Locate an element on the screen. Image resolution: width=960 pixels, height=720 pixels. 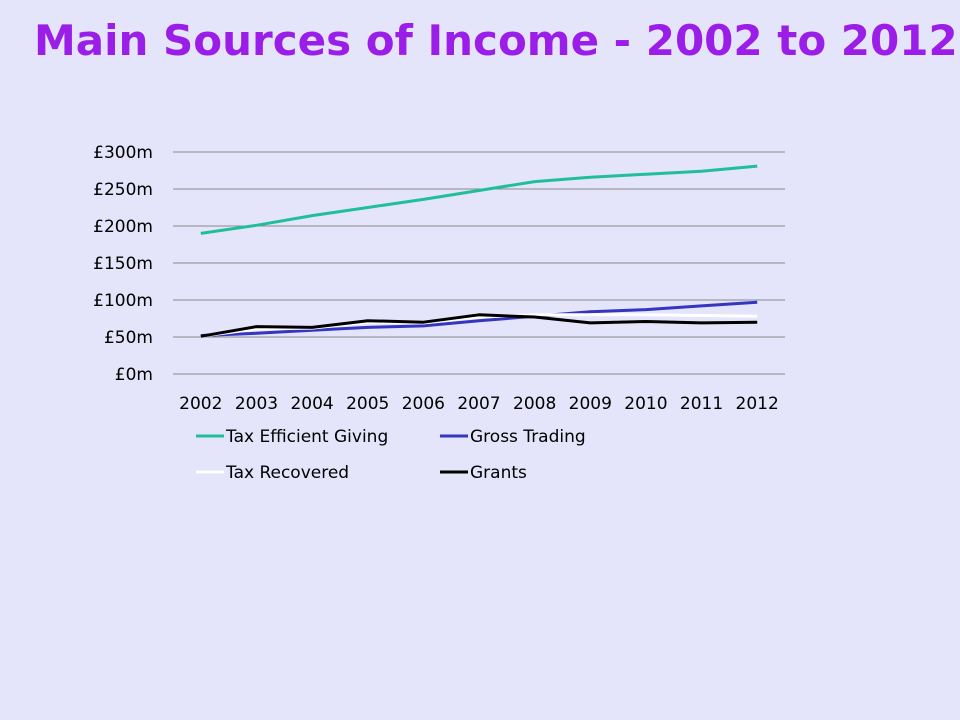
x-tick-label: 2012 is located at coordinates (757, 404).